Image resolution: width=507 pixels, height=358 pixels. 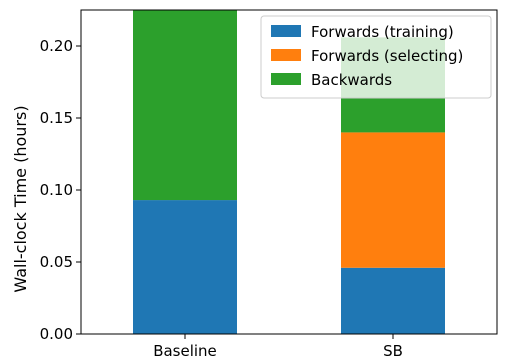 What do you see at coordinates (56, 118) in the screenshot?
I see `y-tick-label: 0.15` at bounding box center [56, 118].